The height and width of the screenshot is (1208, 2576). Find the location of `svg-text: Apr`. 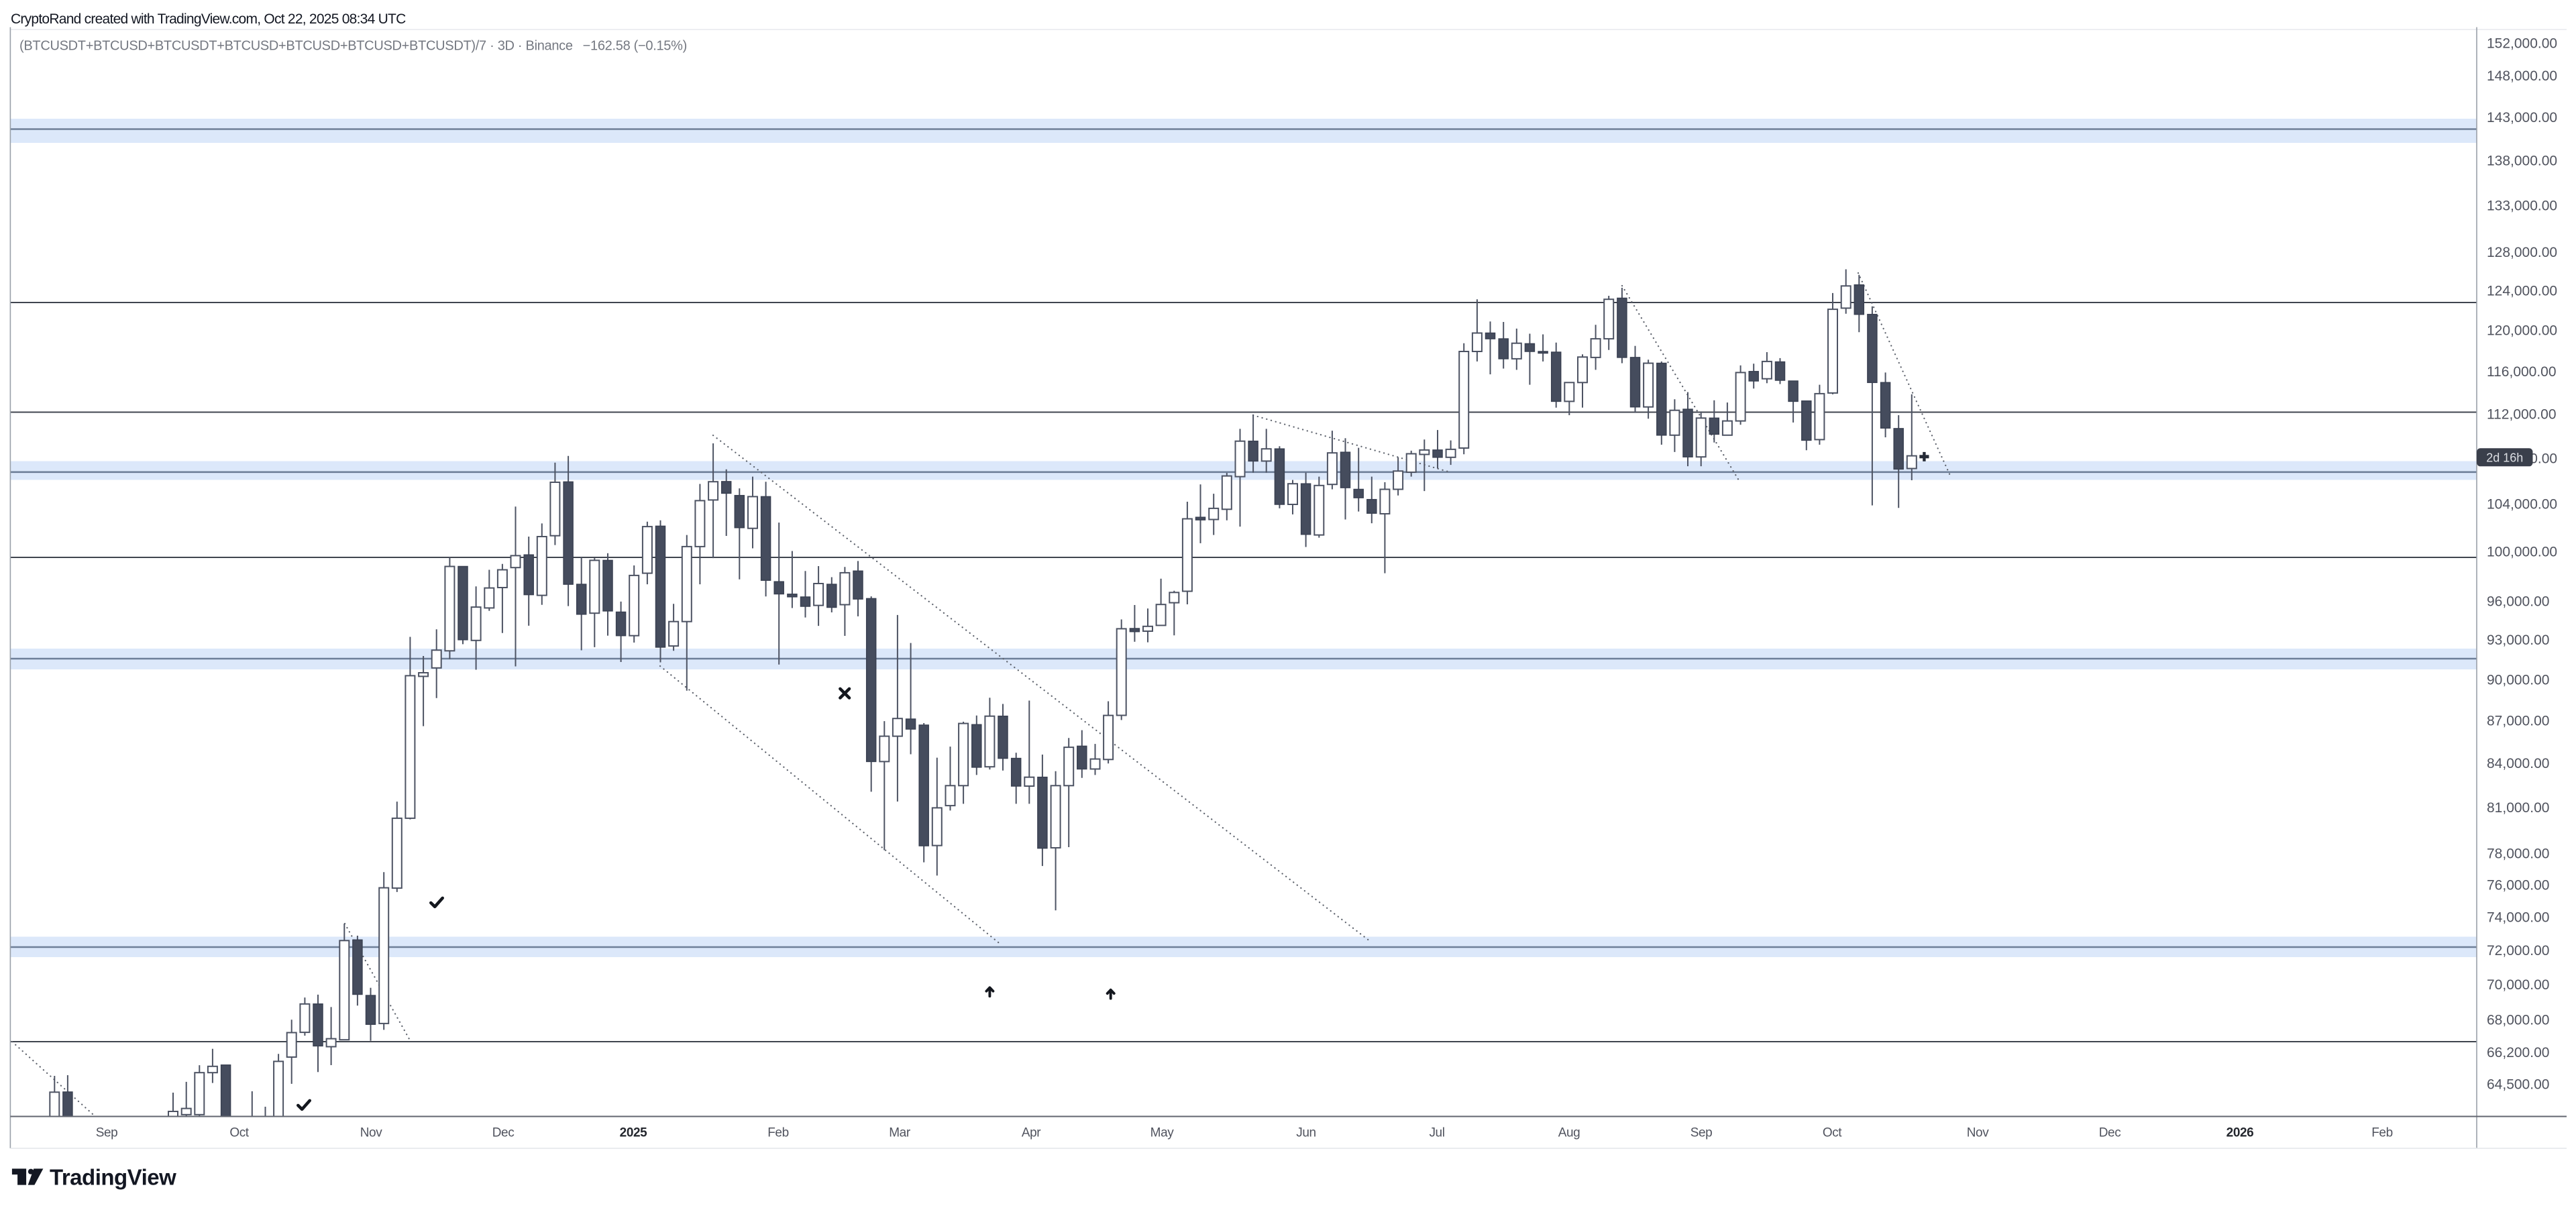

svg-text: Apr is located at coordinates (1031, 1133).